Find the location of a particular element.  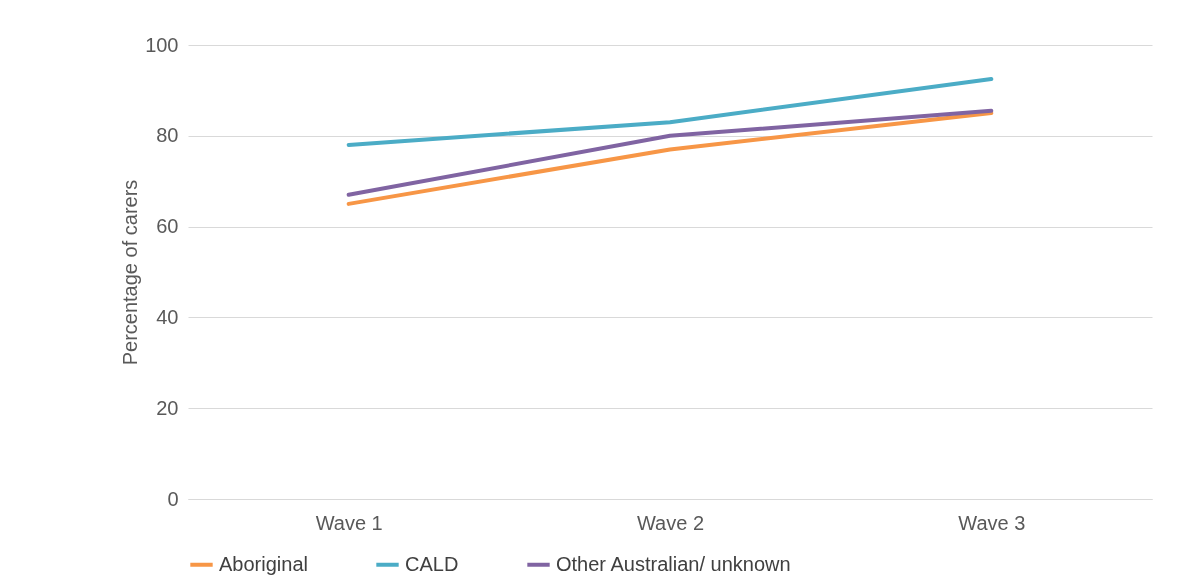

x-tick-label: Wave 2 is located at coordinates (670, 522).